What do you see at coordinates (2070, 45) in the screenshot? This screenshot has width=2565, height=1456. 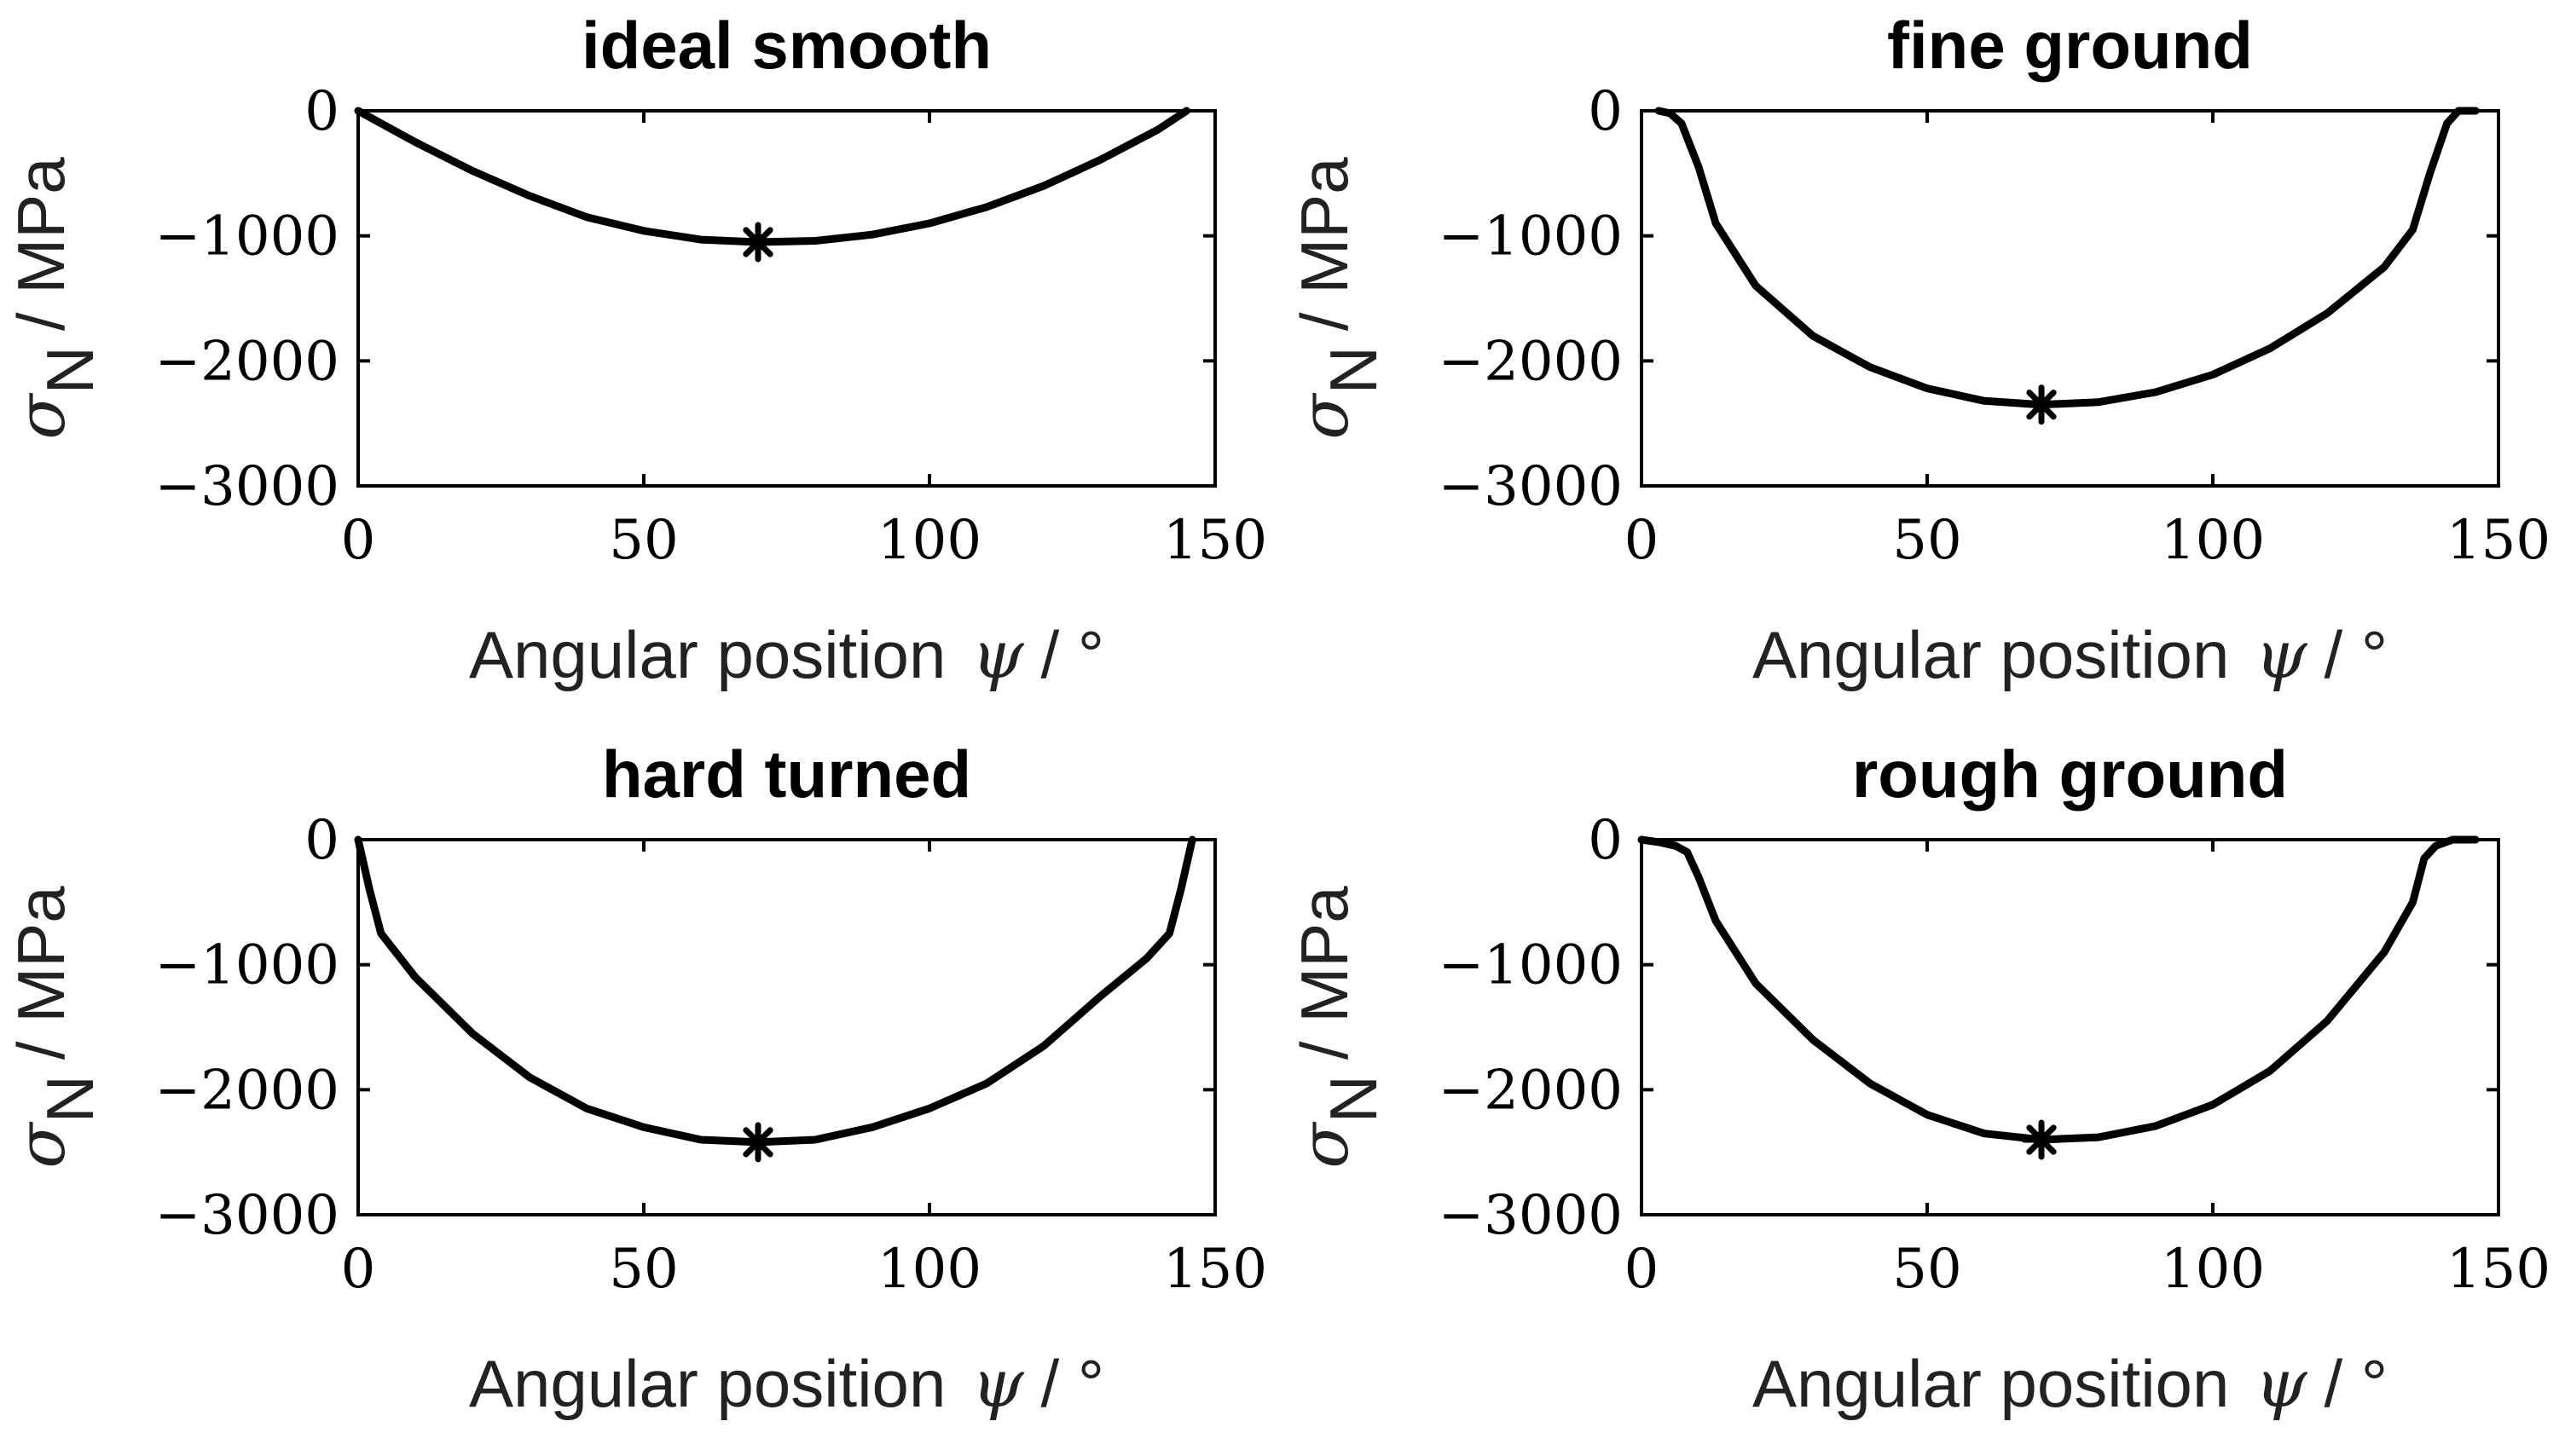 I see `chart-title: fine ground` at bounding box center [2070, 45].